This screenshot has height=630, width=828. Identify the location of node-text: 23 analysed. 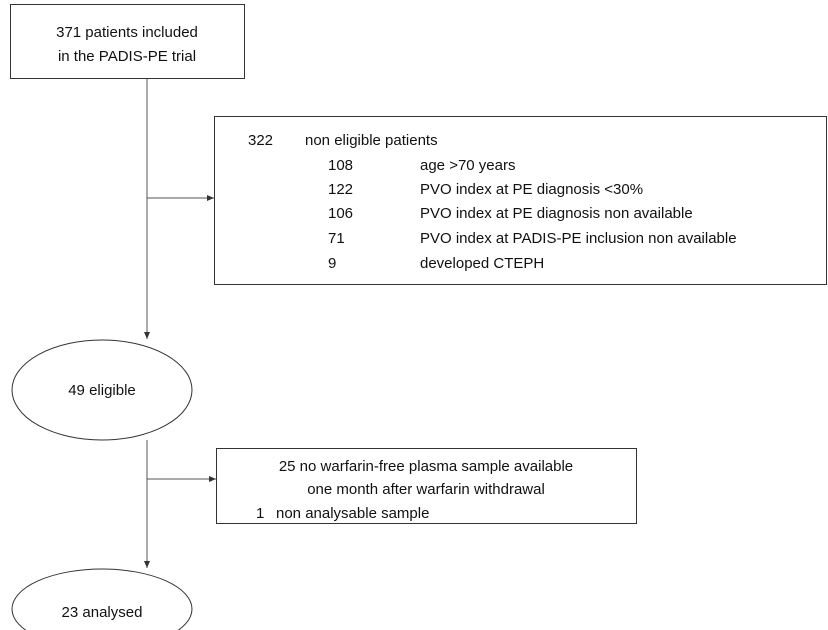
(102, 612).